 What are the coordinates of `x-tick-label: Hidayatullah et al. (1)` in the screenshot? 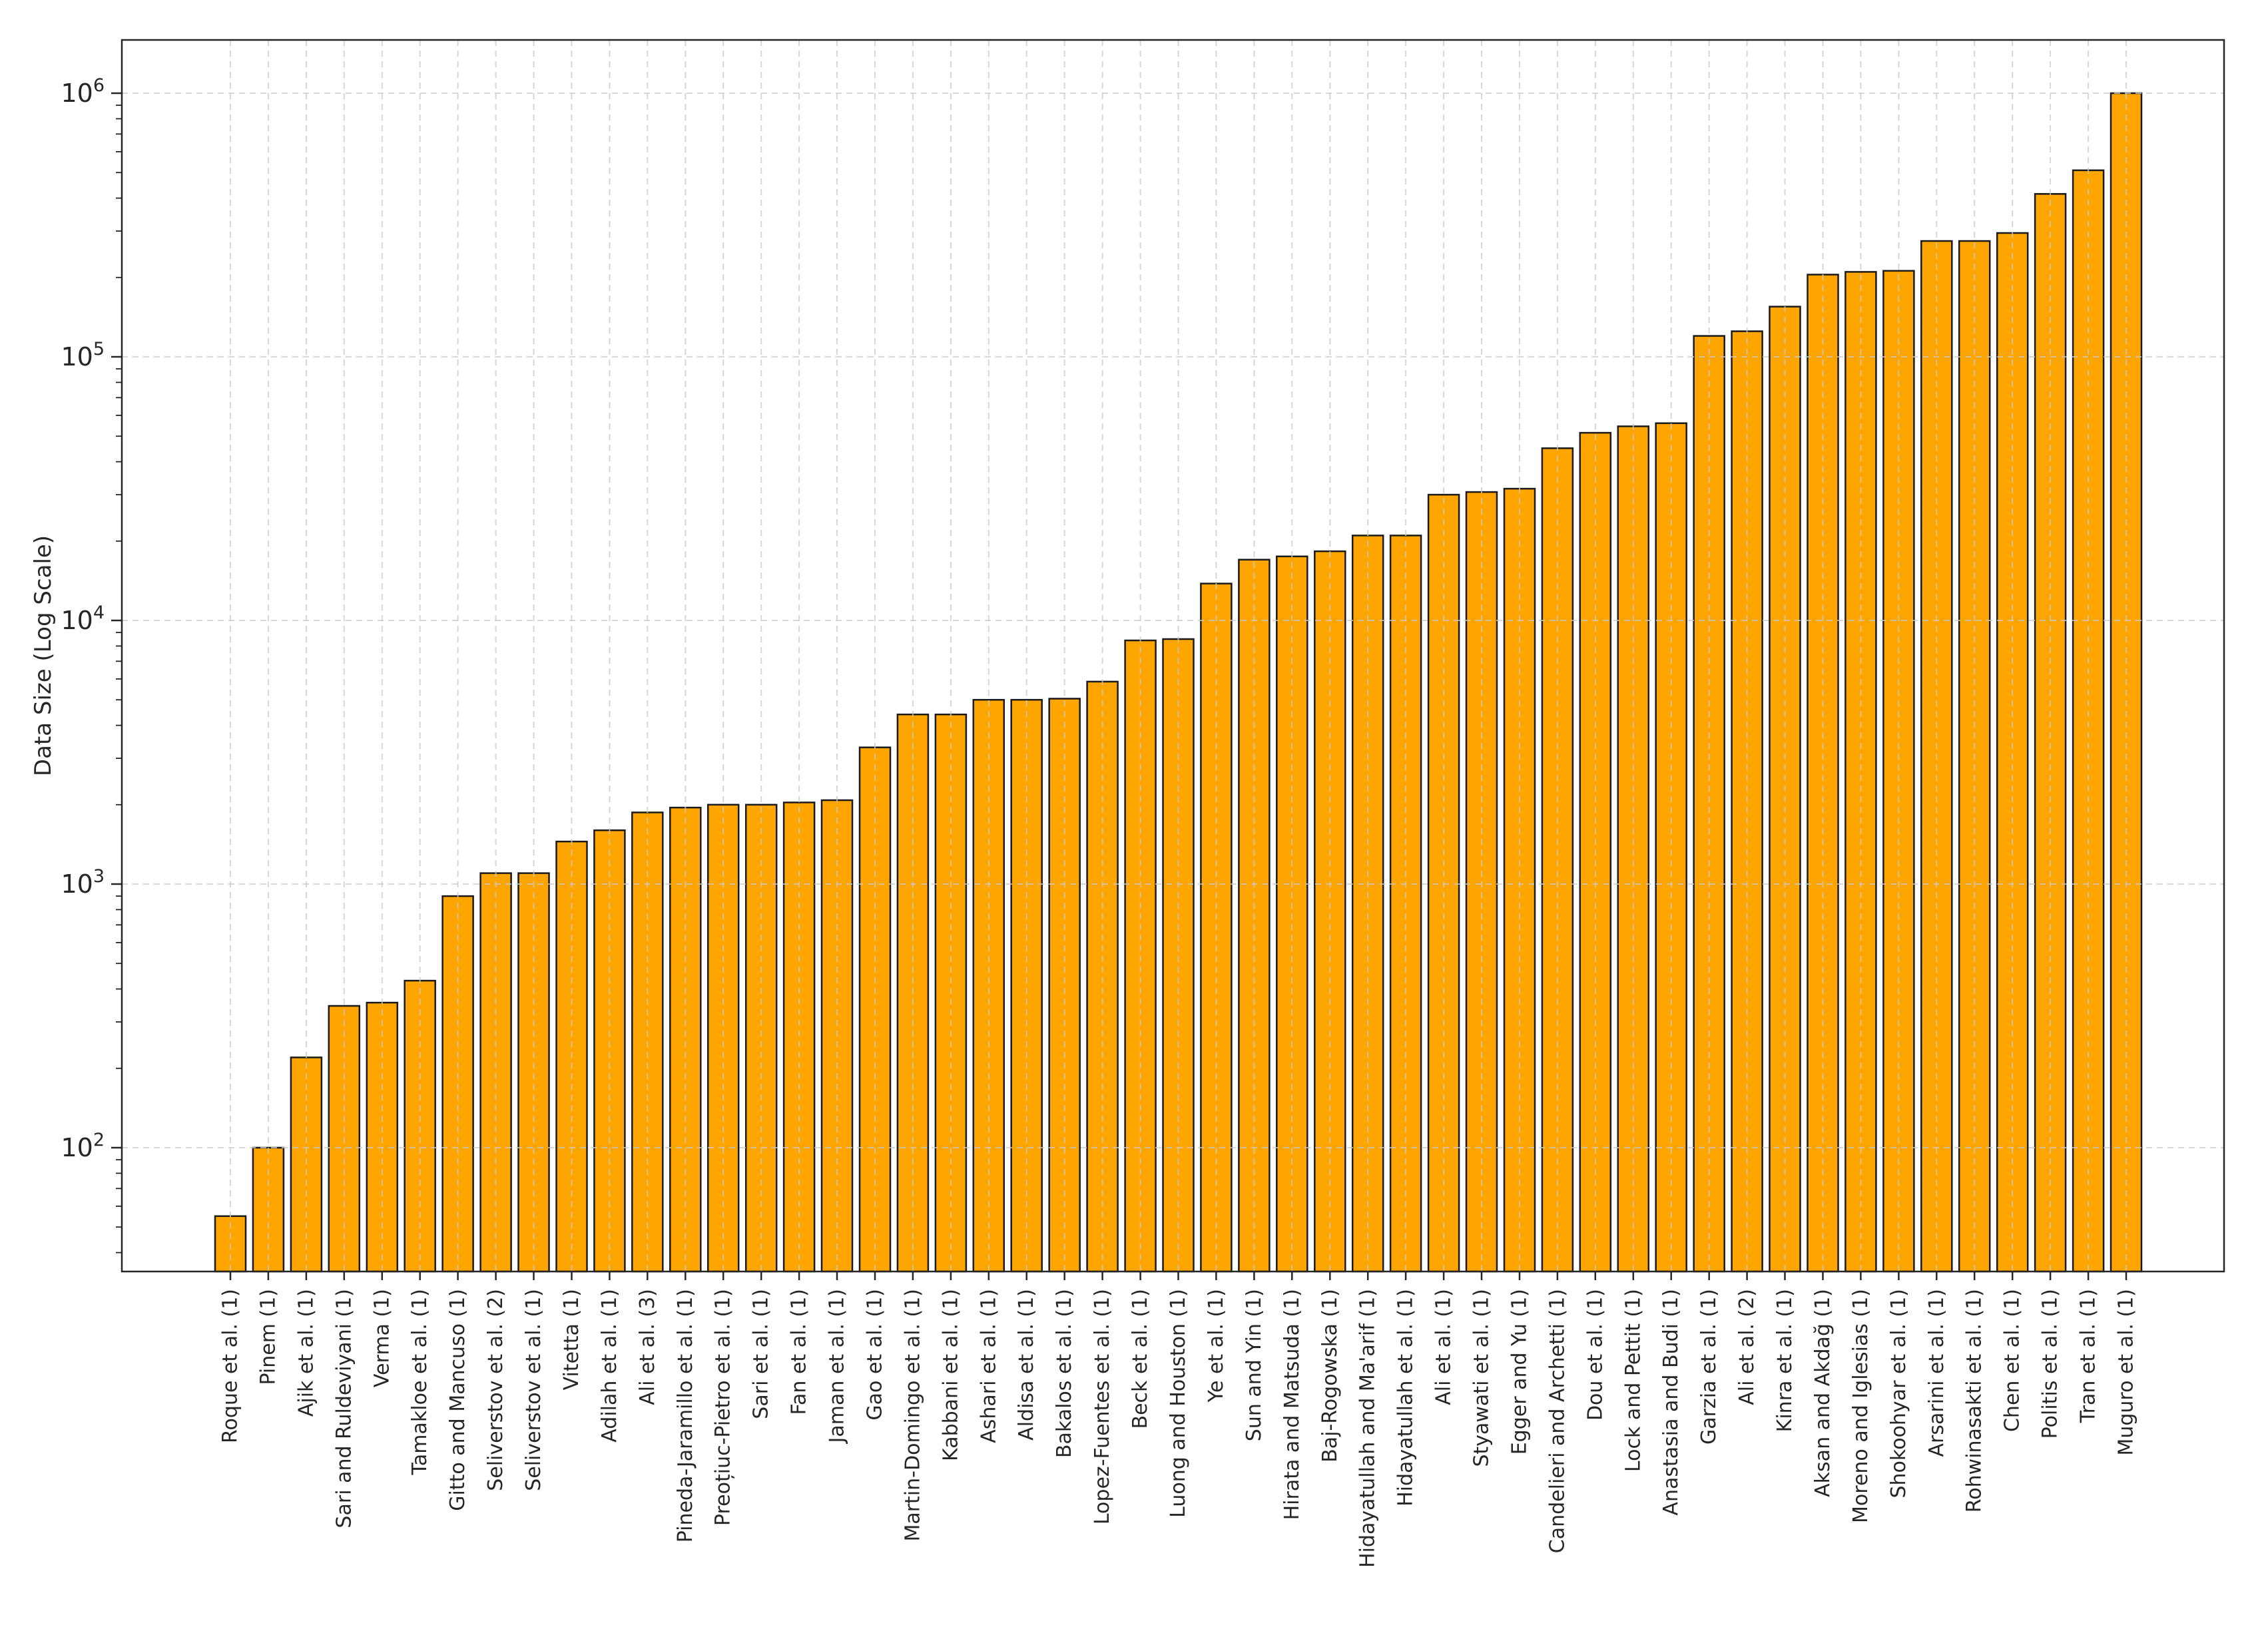 It's located at (1406, 1398).